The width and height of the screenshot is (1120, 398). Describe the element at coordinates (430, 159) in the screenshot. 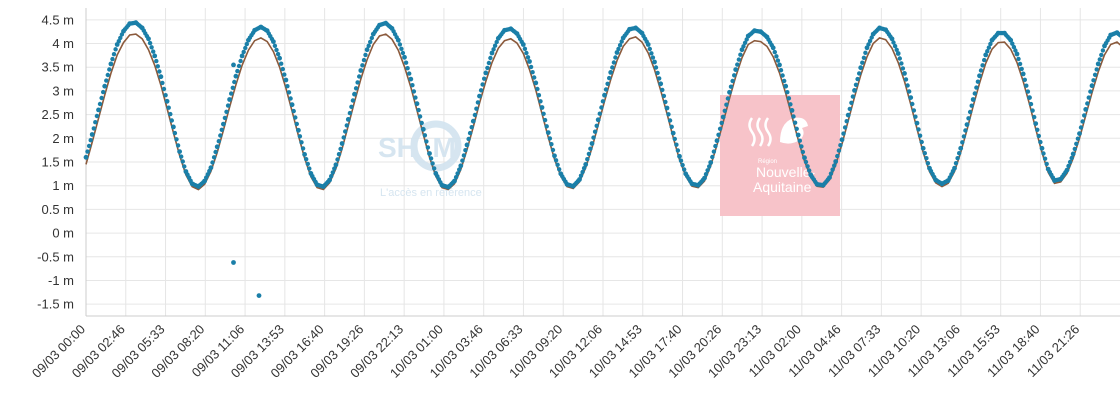

I see `shom-watermark: SH M L'accès en référence` at that location.